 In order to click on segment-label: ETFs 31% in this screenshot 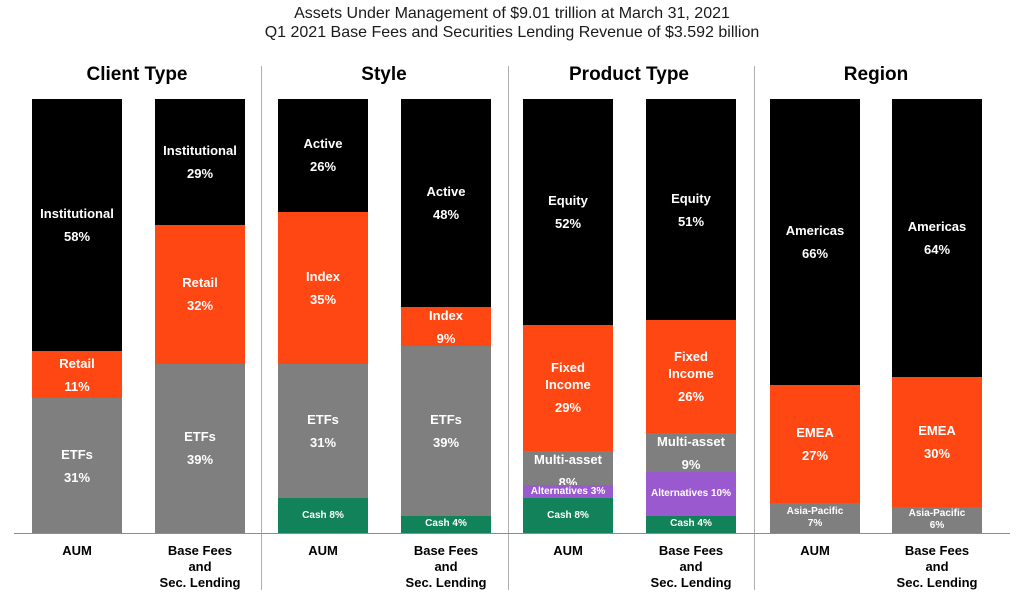, I will do `click(323, 431)`.